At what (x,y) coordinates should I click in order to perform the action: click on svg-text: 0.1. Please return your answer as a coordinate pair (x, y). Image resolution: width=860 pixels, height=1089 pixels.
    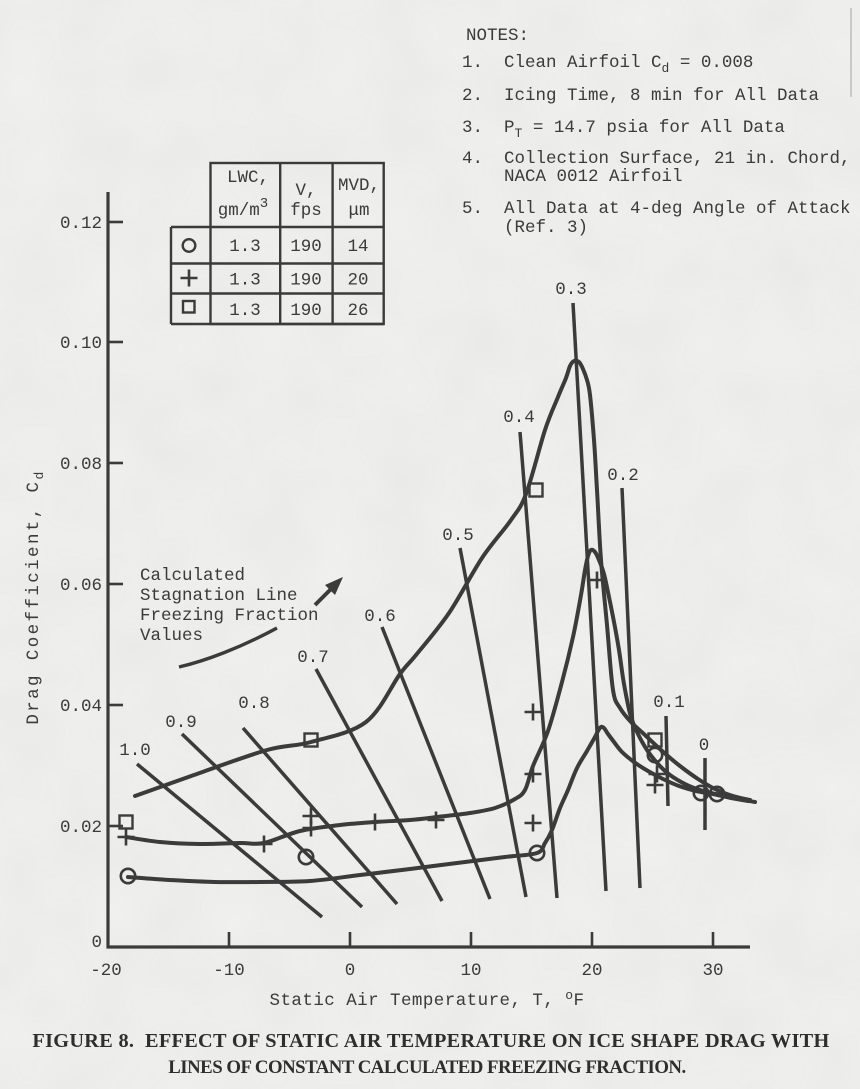
    Looking at the image, I should click on (669, 703).